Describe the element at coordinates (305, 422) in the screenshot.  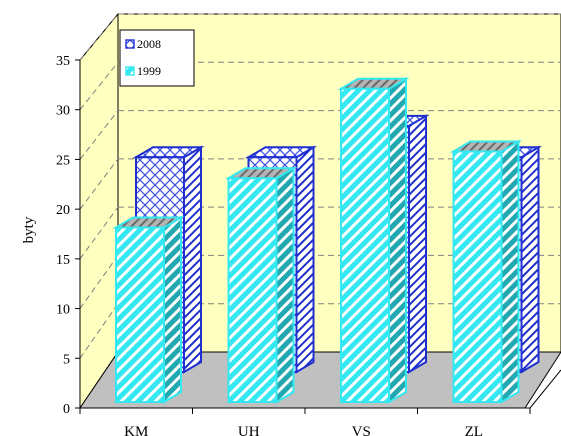
I see `x-axis: KM UH VS ZL` at that location.